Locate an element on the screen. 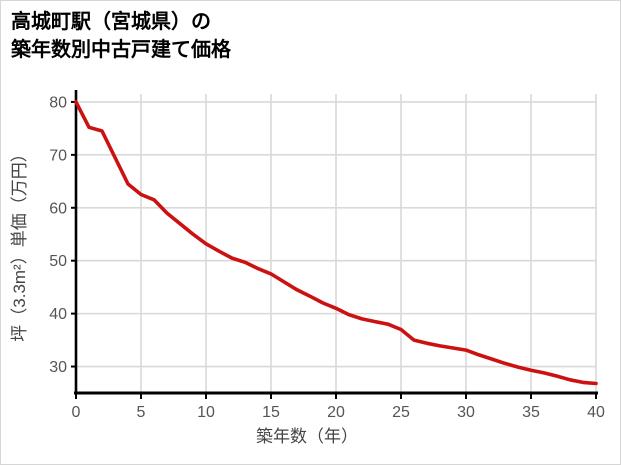  y-tick-label: 80 is located at coordinates (58, 102).